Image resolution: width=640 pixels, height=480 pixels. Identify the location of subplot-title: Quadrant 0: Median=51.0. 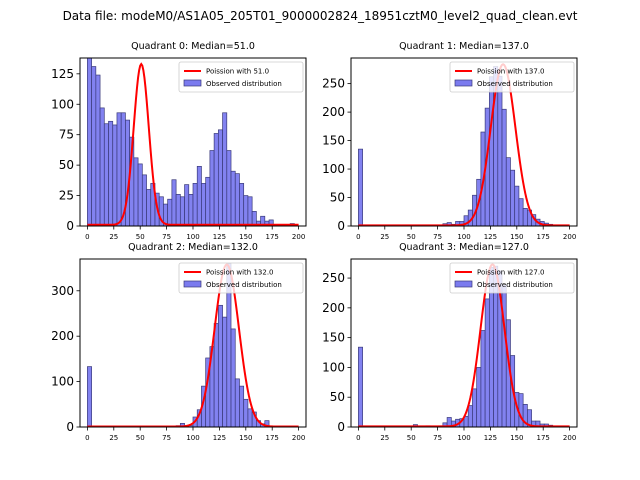
(193, 46).